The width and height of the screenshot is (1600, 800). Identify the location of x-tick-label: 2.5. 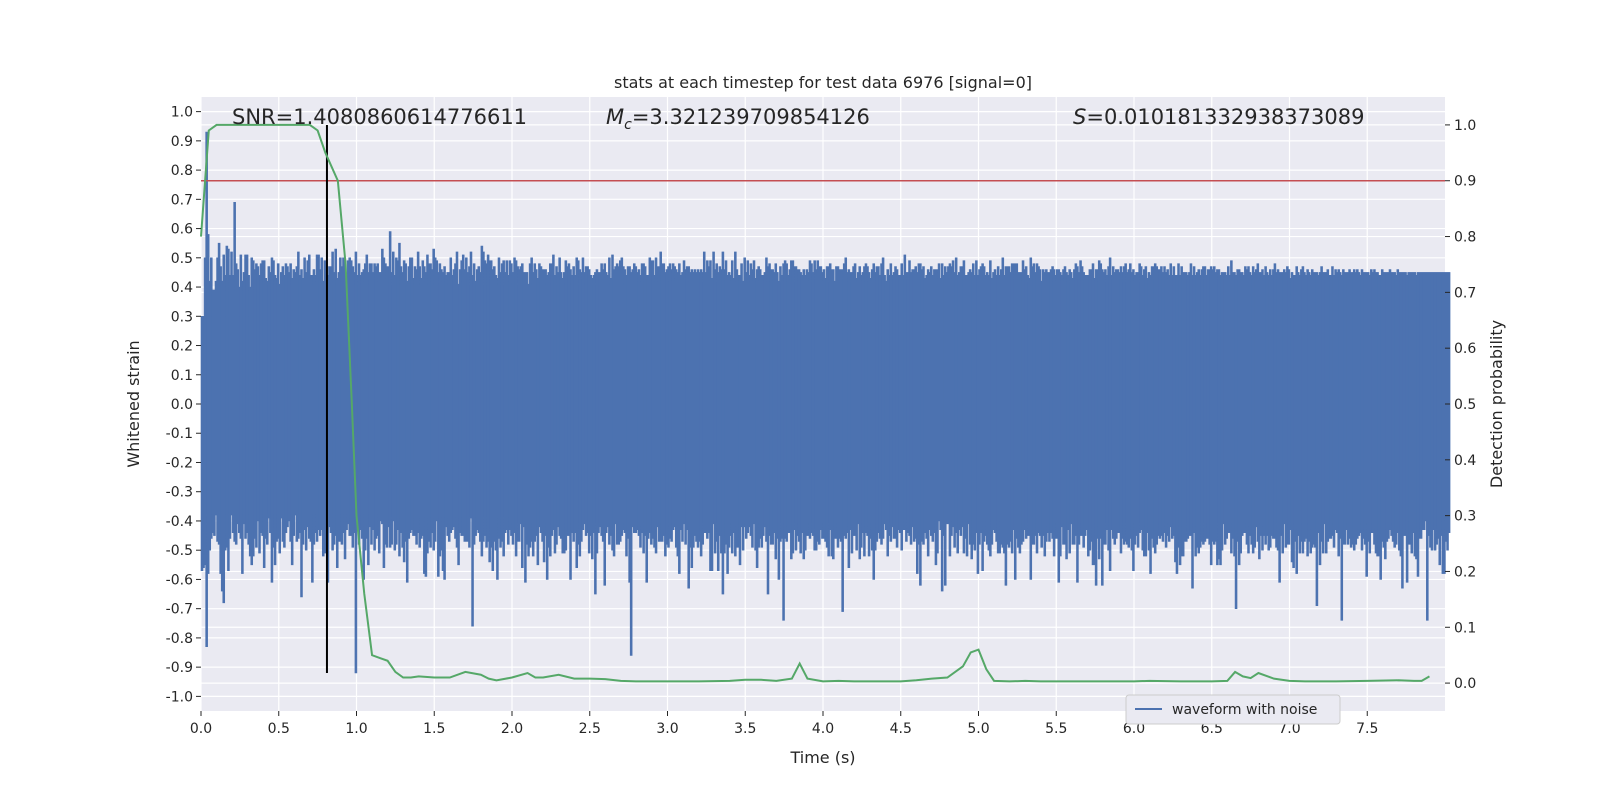
(590, 729).